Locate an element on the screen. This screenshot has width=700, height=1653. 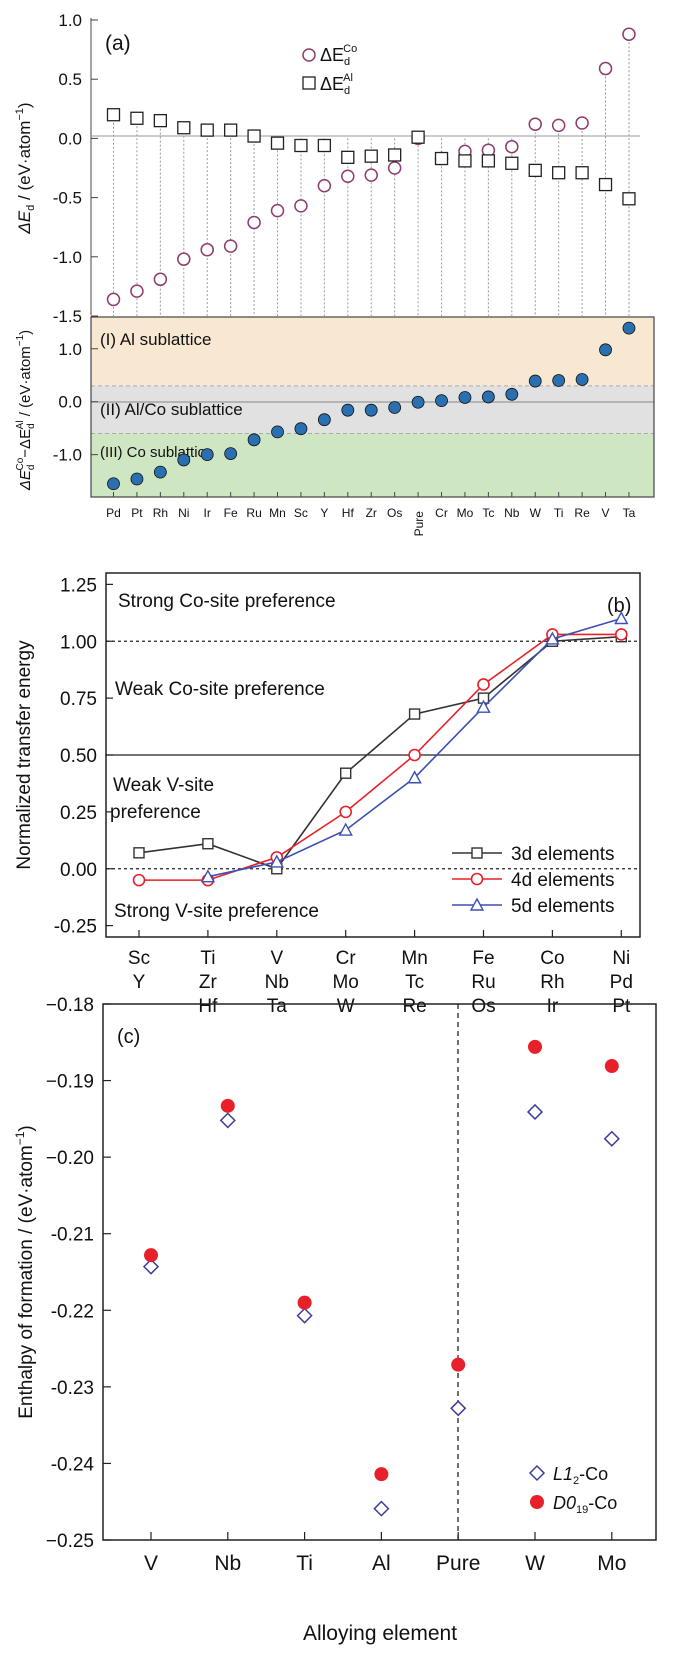
a-xtick-label: Tc is located at coordinates (488, 513).